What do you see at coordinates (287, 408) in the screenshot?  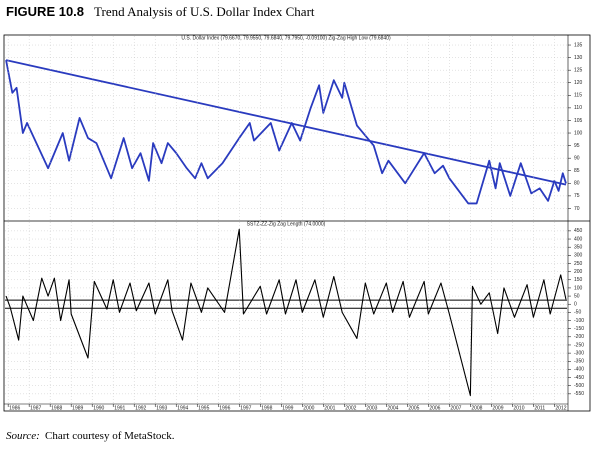 I see `x-tick-label: 1999` at bounding box center [287, 408].